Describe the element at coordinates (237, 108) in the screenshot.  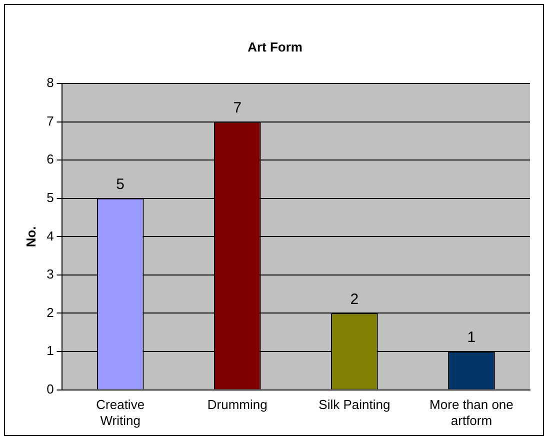
I see `data-label: 7` at that location.